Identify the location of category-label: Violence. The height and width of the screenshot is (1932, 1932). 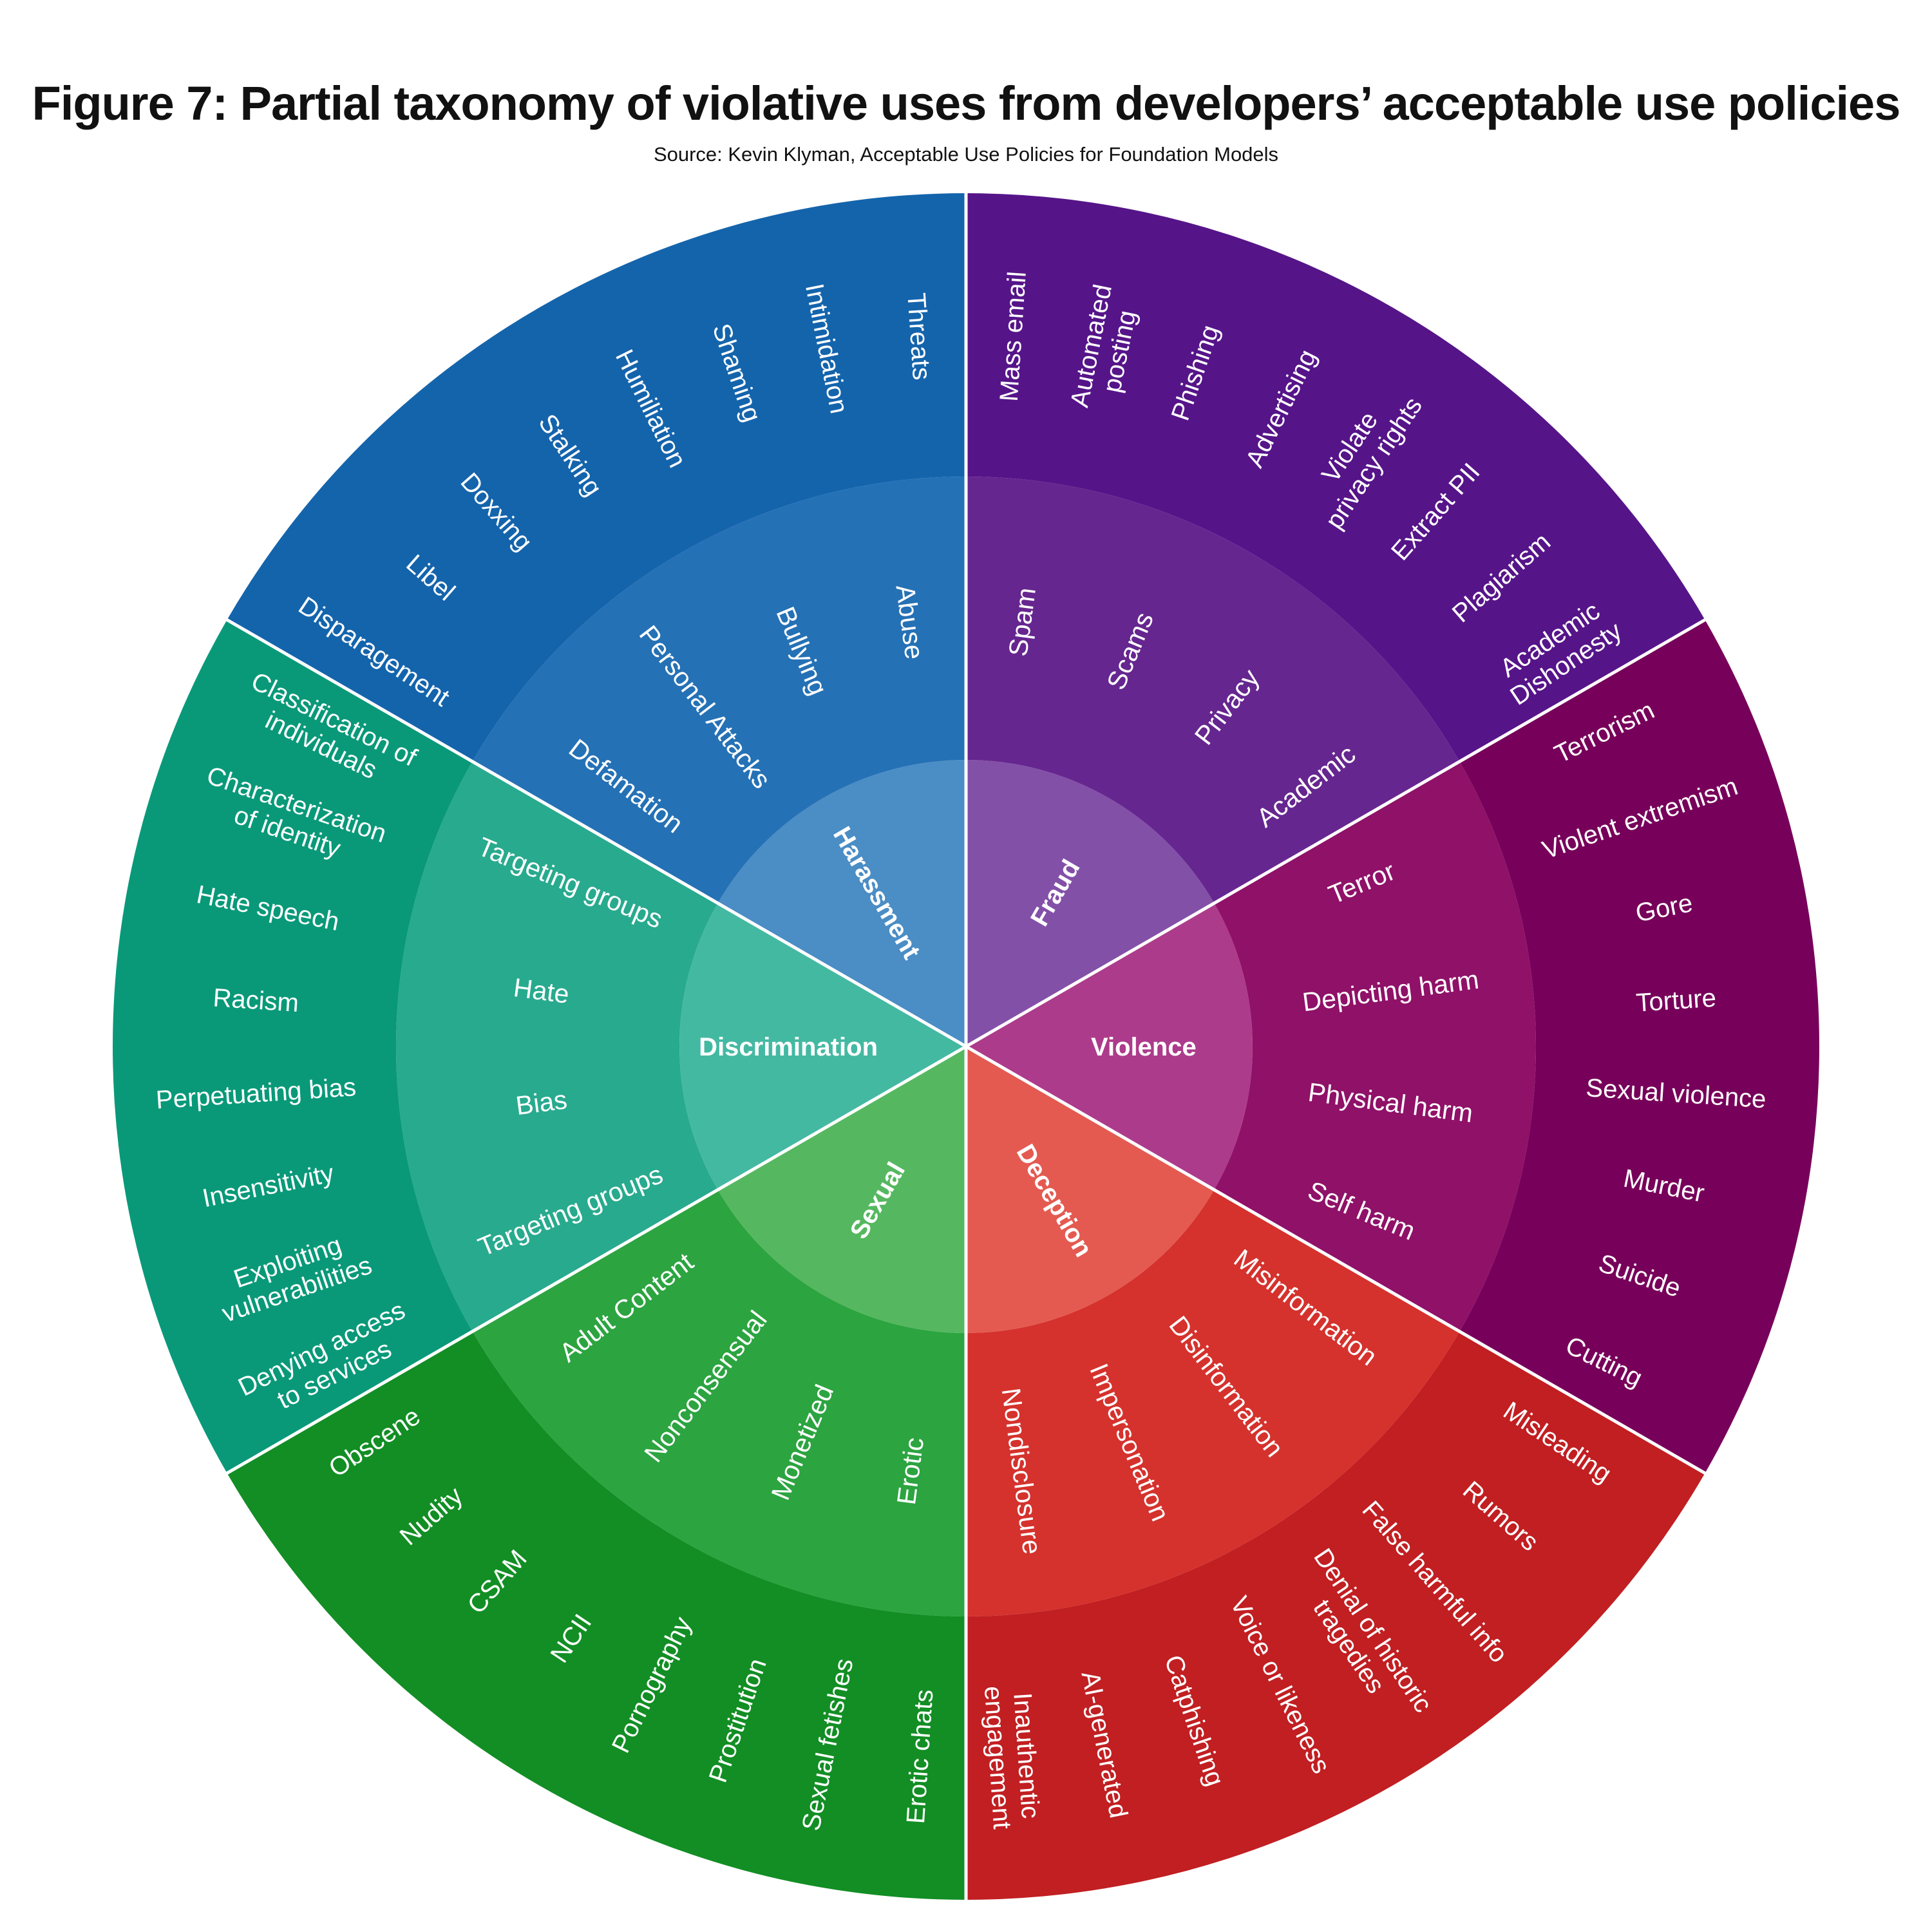
(1144, 1047).